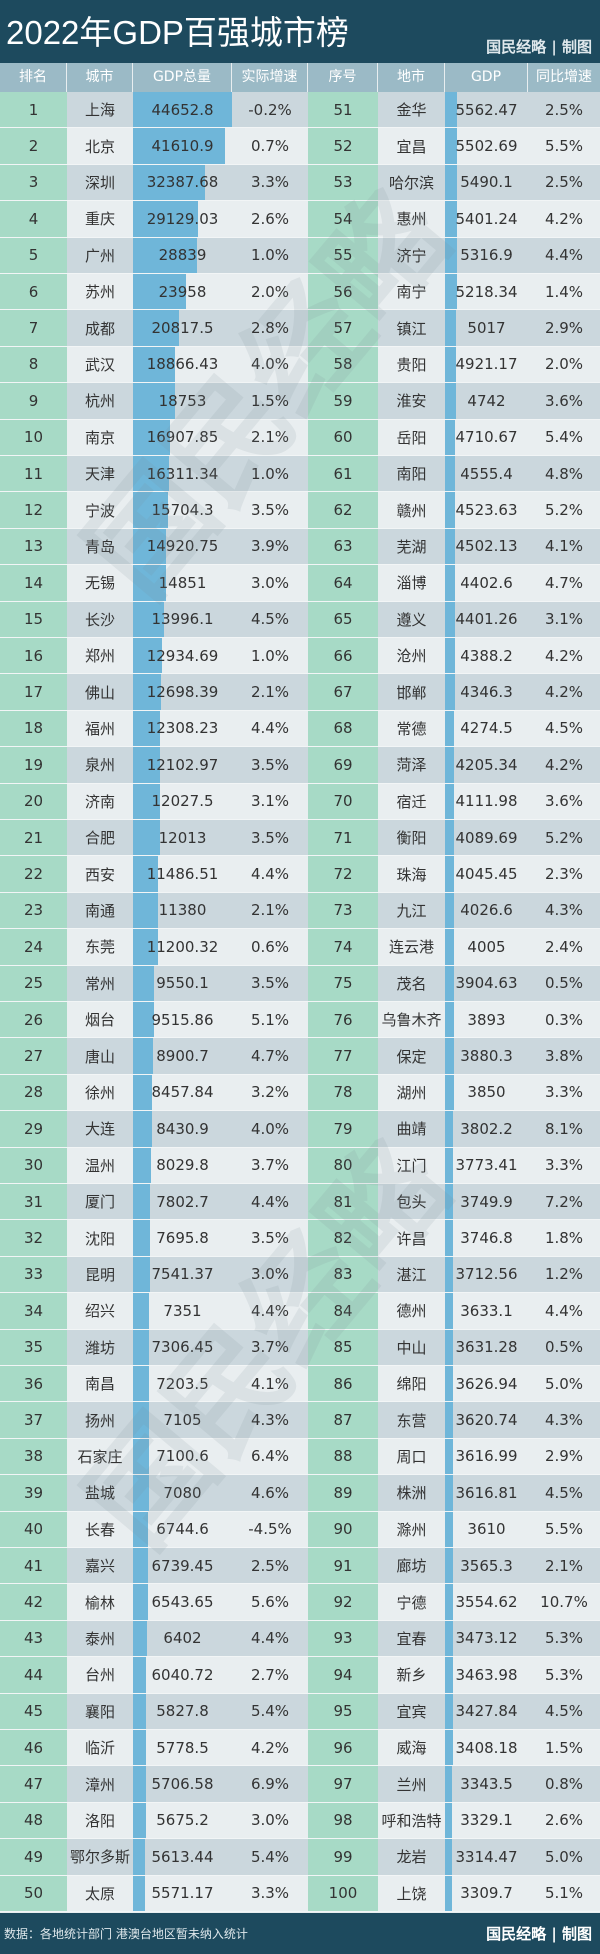  I want to click on city-cell: 兰州, so click(411, 1784).